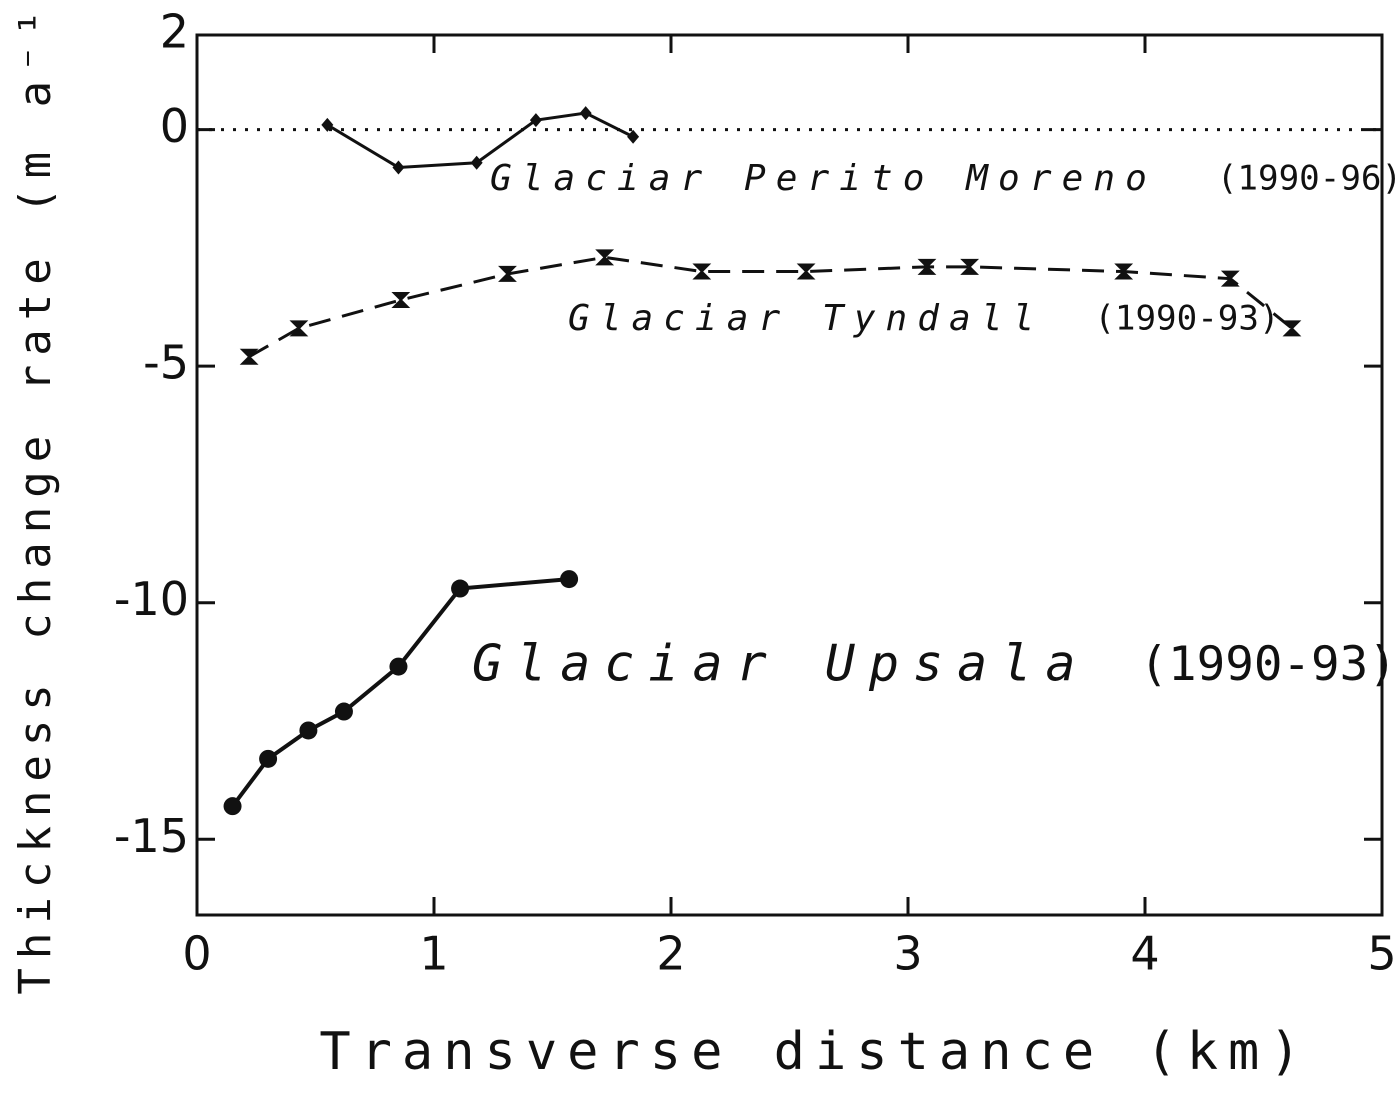  Describe the element at coordinates (196, 954) in the screenshot. I see `x-tick-label: 0` at that location.